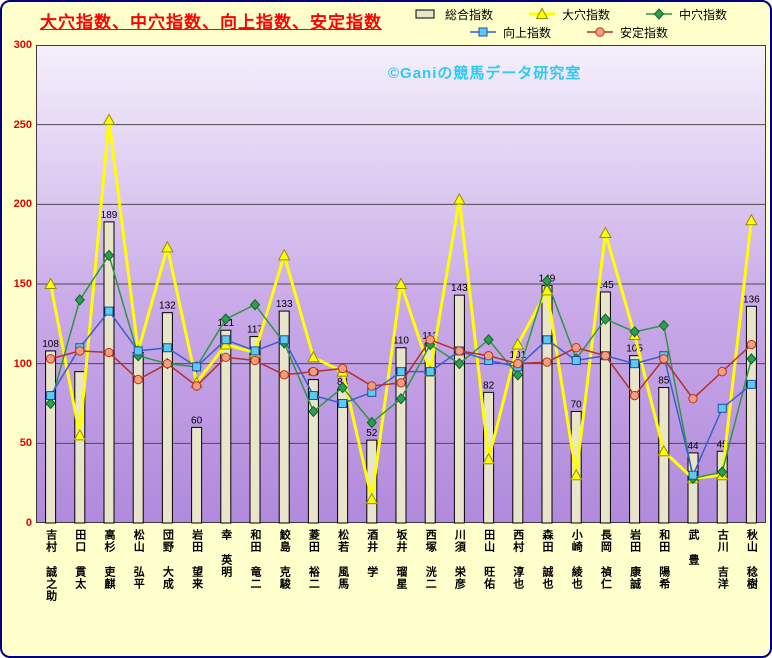 The image size is (772, 658). I want to click on watermark: ©Ganiの競馬データ研究室, so click(485, 73).